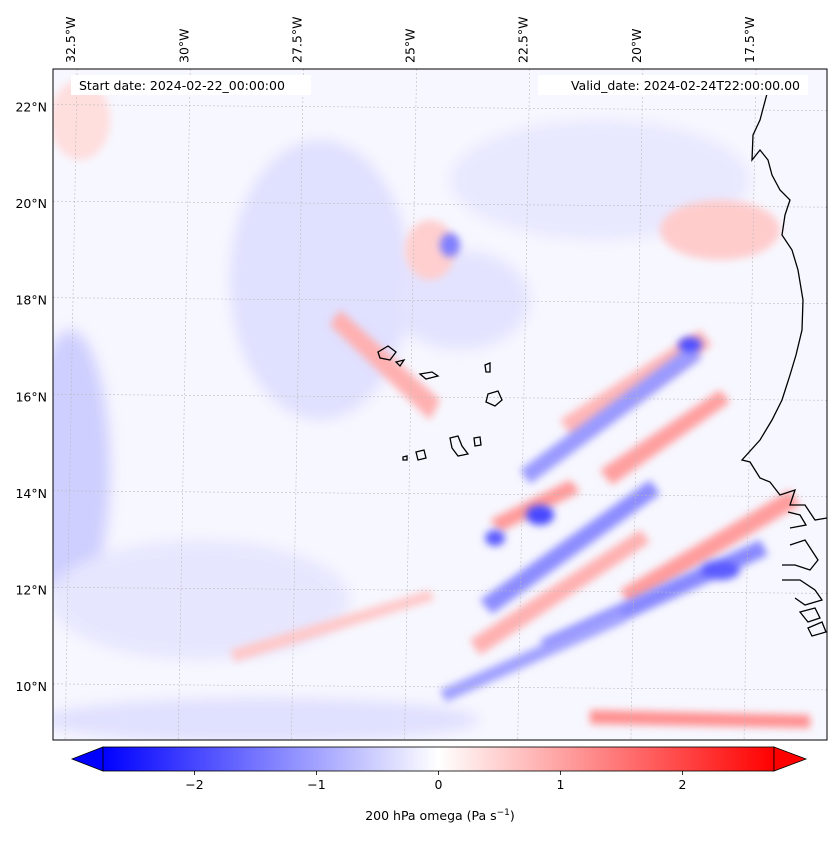  I want to click on longitude-tick-label: 20°W, so click(636, 45).